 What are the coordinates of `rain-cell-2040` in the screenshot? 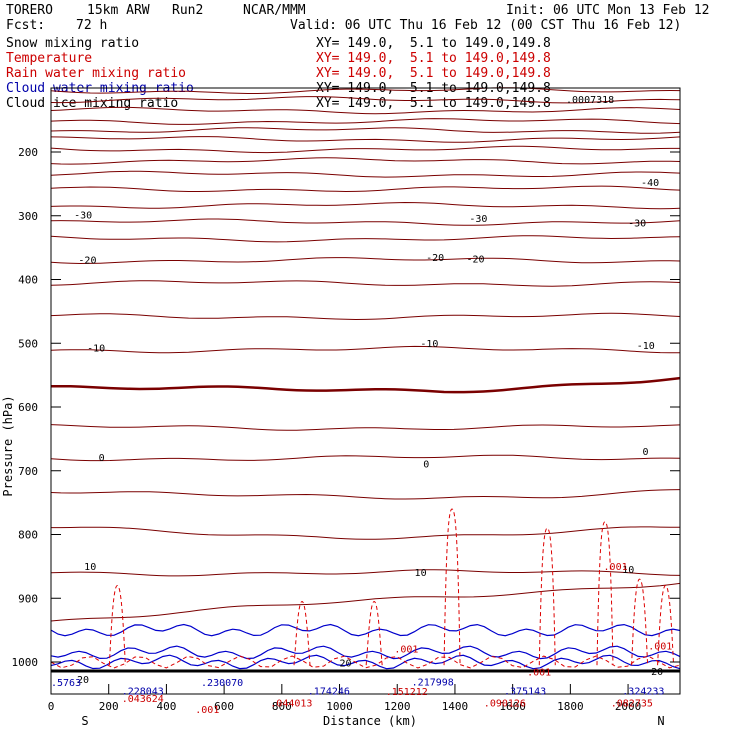 It's located at (640, 622).